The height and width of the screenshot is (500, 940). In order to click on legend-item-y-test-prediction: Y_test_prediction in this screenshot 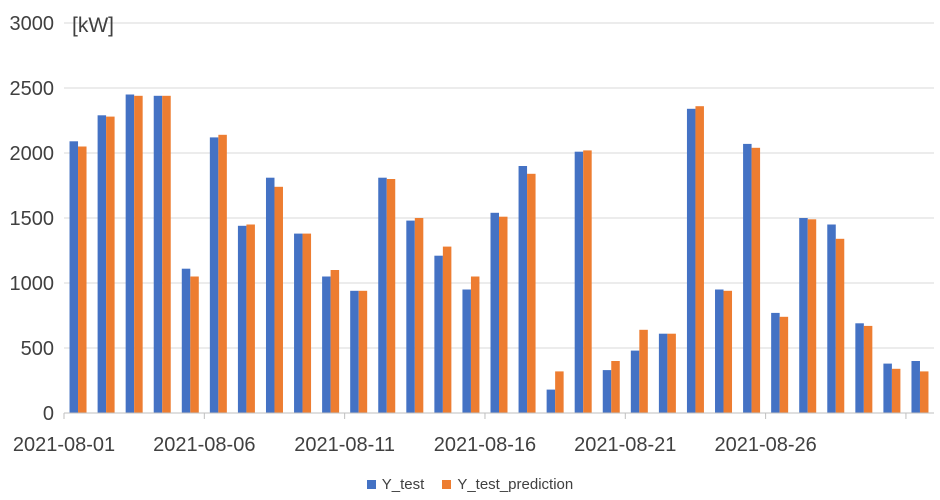, I will do `click(507, 484)`.